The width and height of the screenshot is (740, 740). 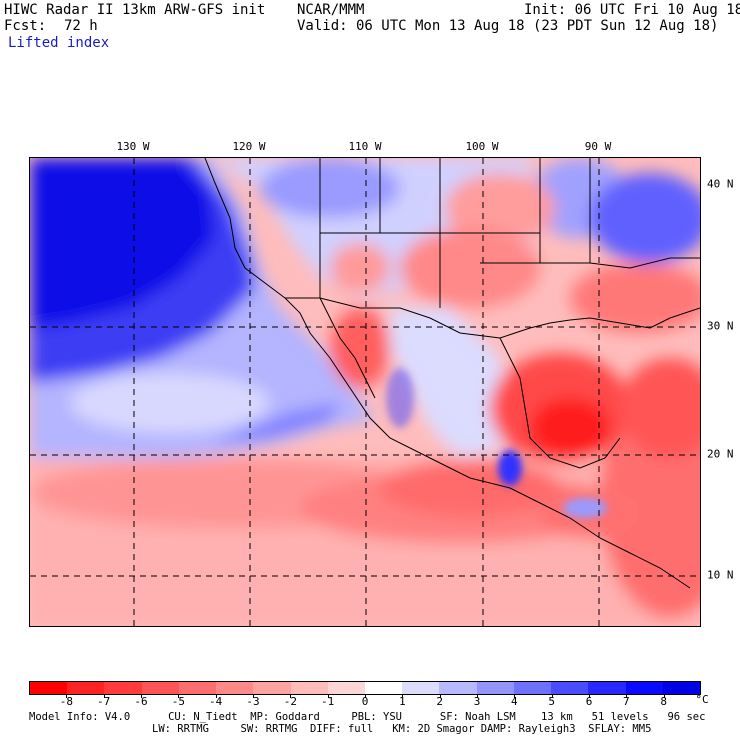 What do you see at coordinates (598, 146) in the screenshot?
I see `lon-label-90w: 90 W` at bounding box center [598, 146].